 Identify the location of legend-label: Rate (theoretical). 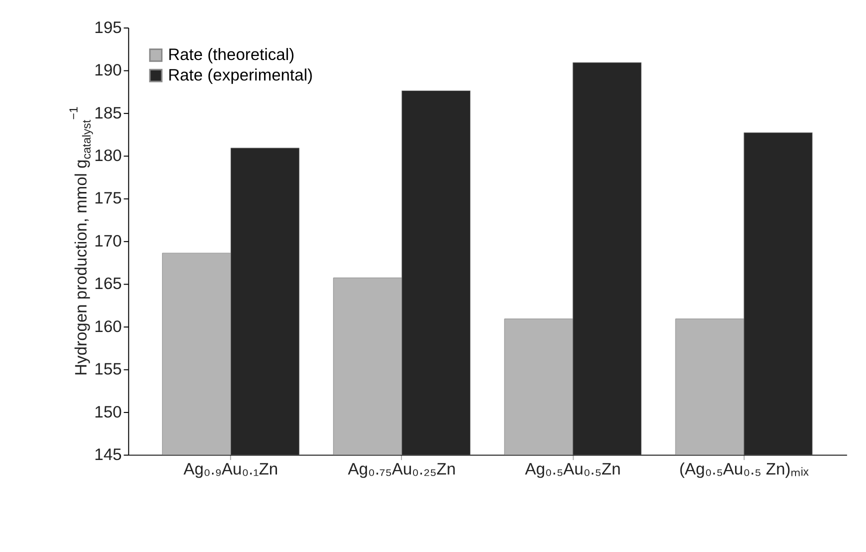
(231, 55).